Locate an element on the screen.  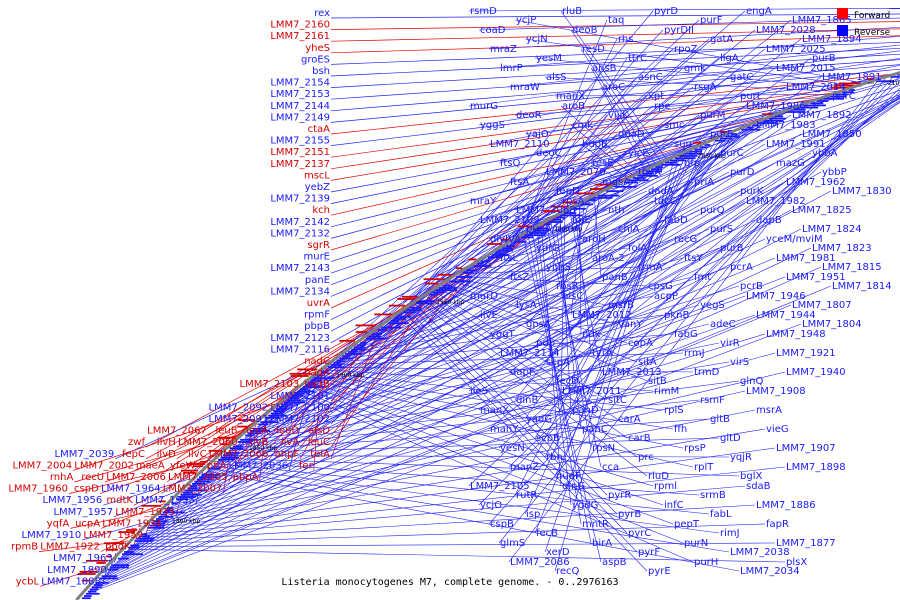
gene-label-right: glnQ is located at coordinates (751, 381).